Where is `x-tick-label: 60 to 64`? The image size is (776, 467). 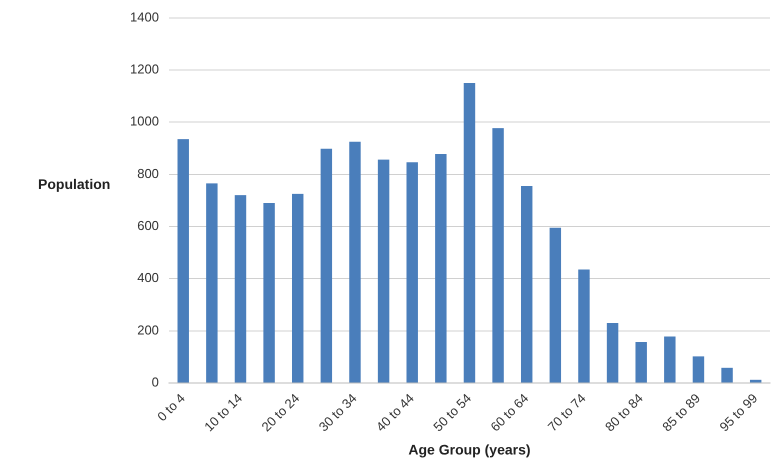
x-tick-label: 60 to 64 is located at coordinates (510, 412).